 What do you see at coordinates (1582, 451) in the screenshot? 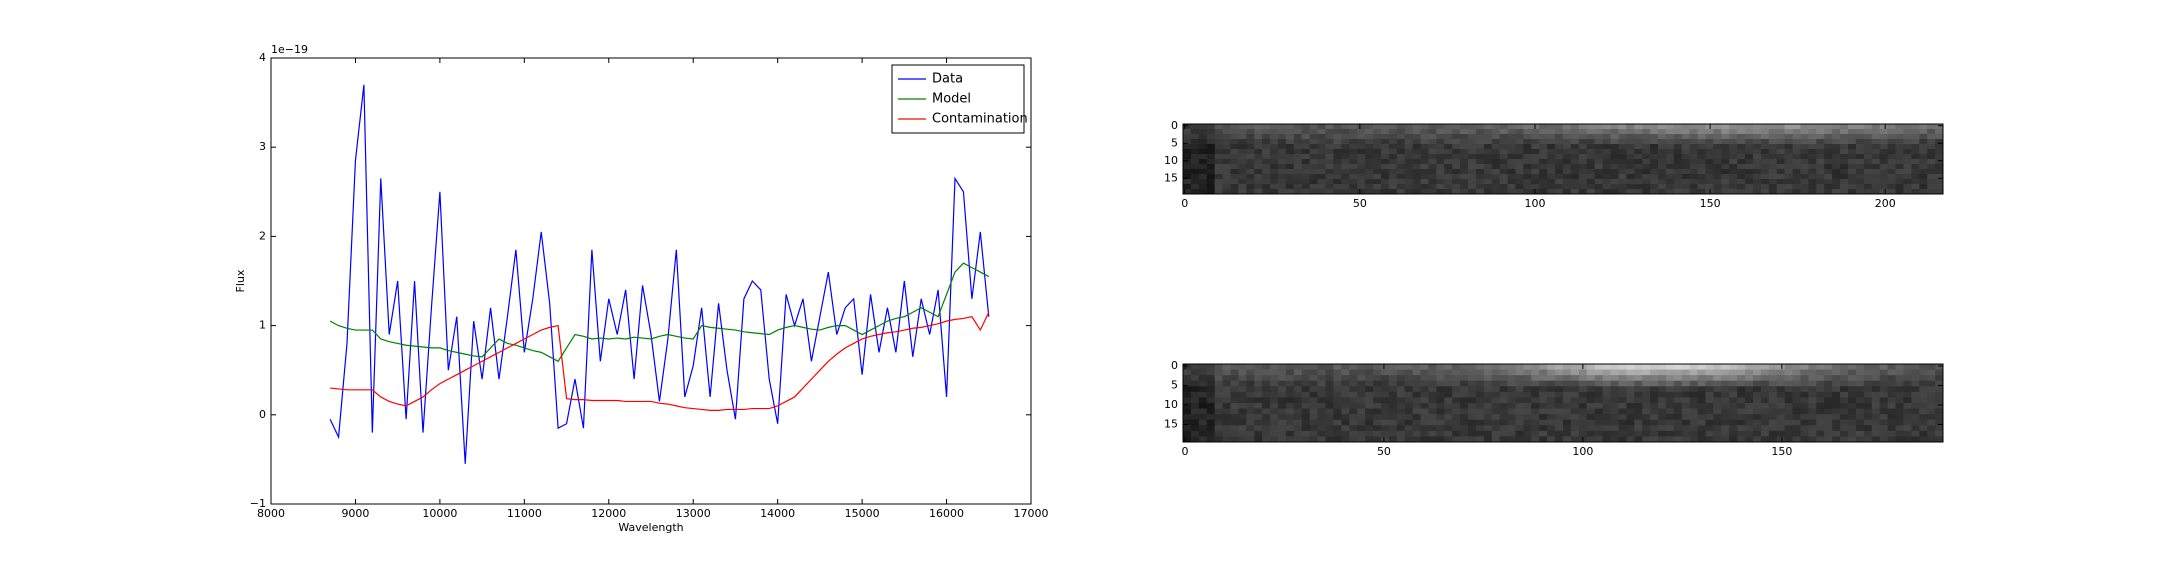
I see `x-tick-label: 100` at bounding box center [1582, 451].